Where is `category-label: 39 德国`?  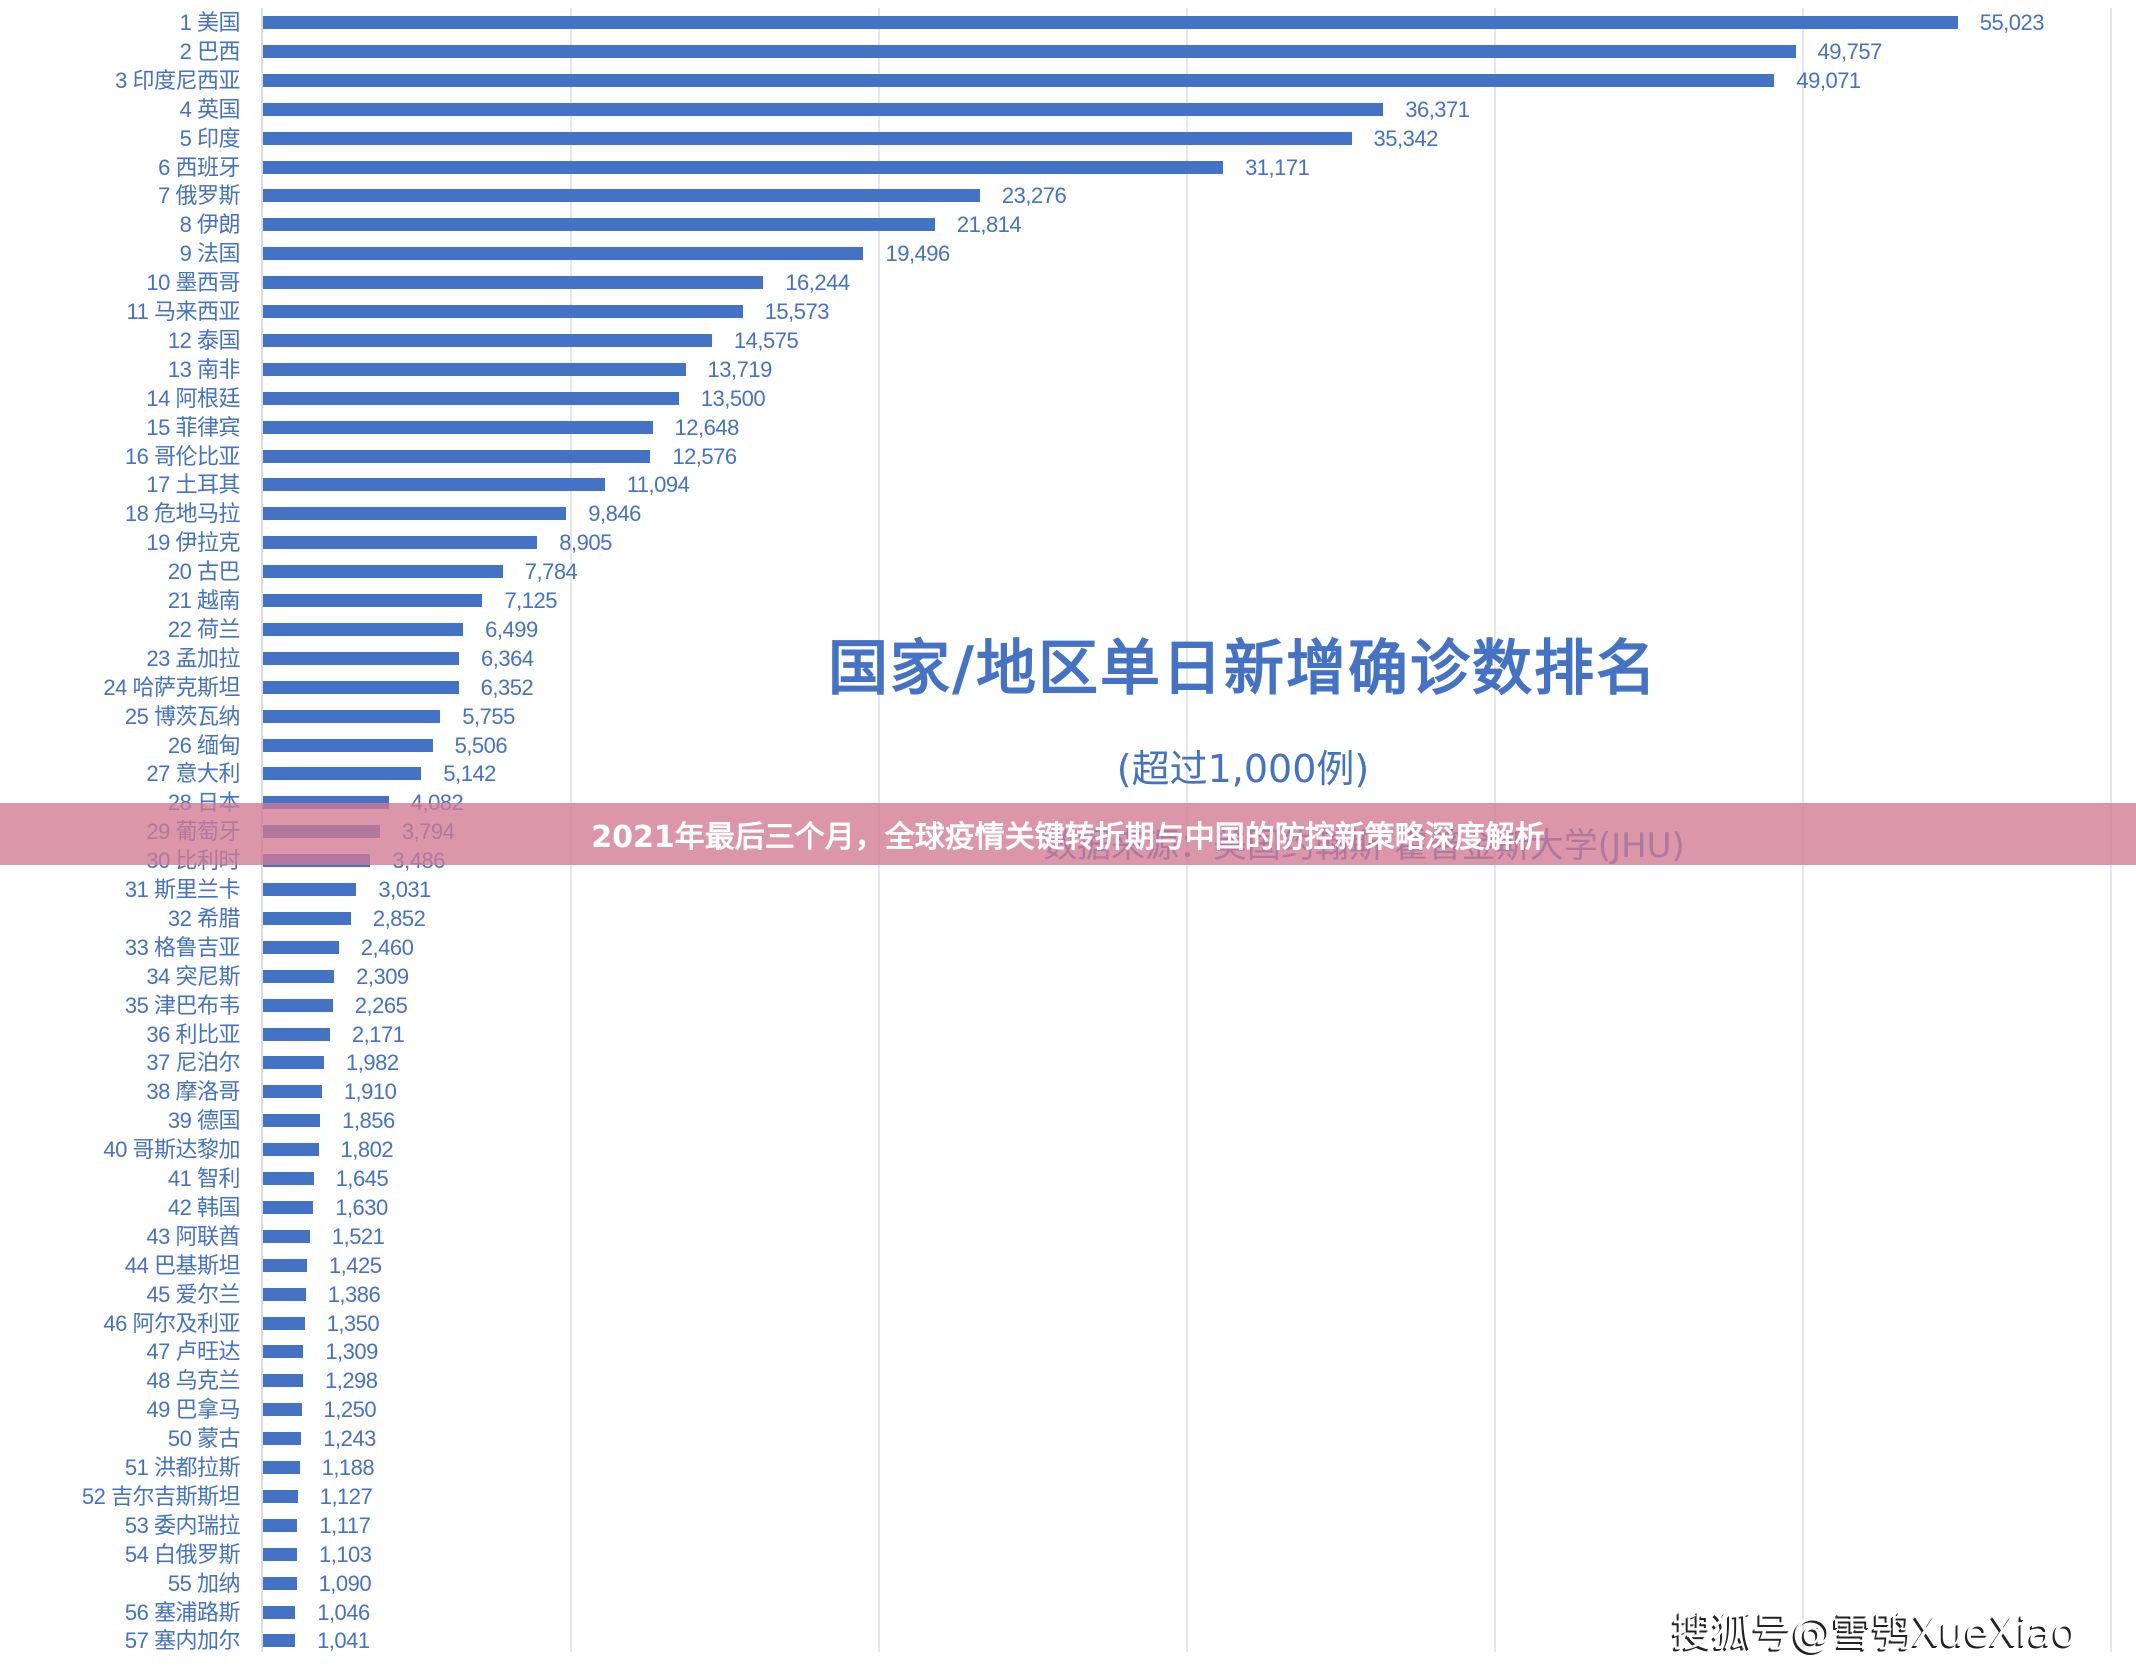 category-label: 39 德国 is located at coordinates (204, 1121).